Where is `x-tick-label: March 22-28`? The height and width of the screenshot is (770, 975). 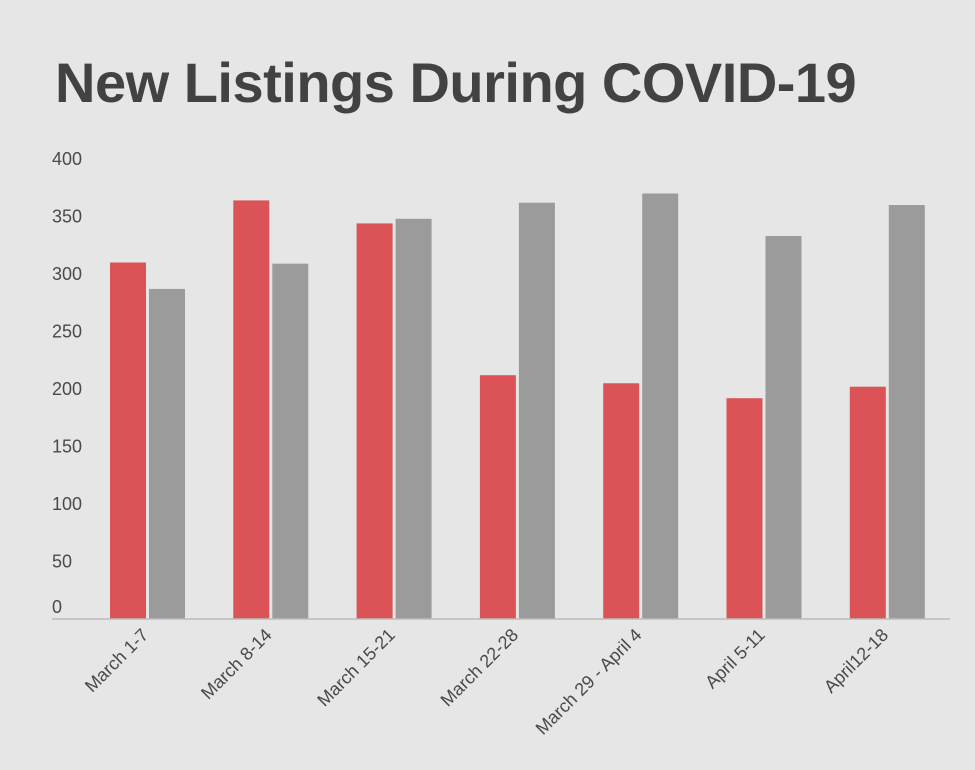 x-tick-label: March 22-28 is located at coordinates (480, 668).